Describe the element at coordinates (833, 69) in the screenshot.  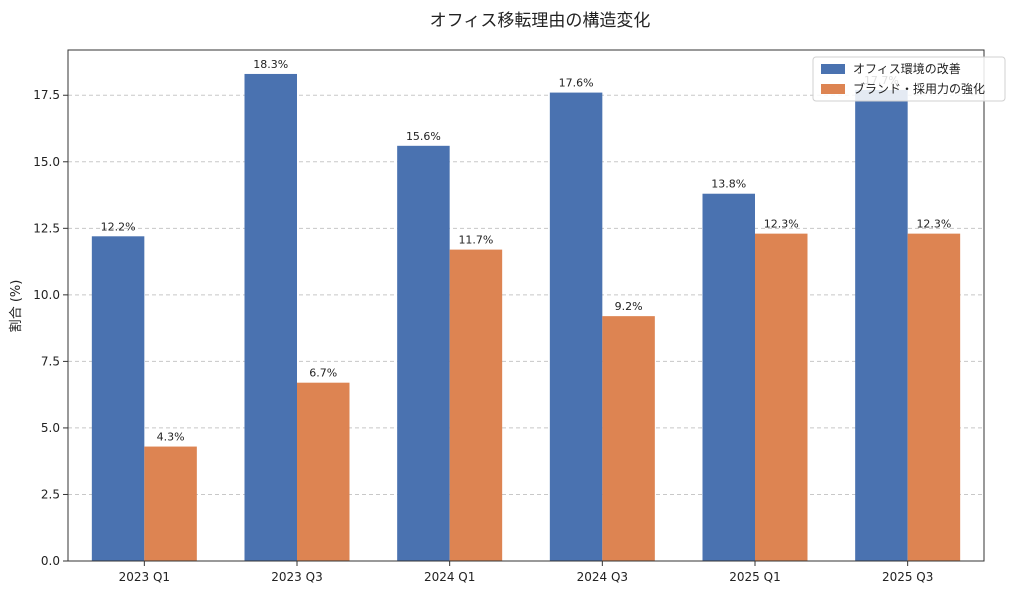
I see `legend-swatch-environment` at that location.